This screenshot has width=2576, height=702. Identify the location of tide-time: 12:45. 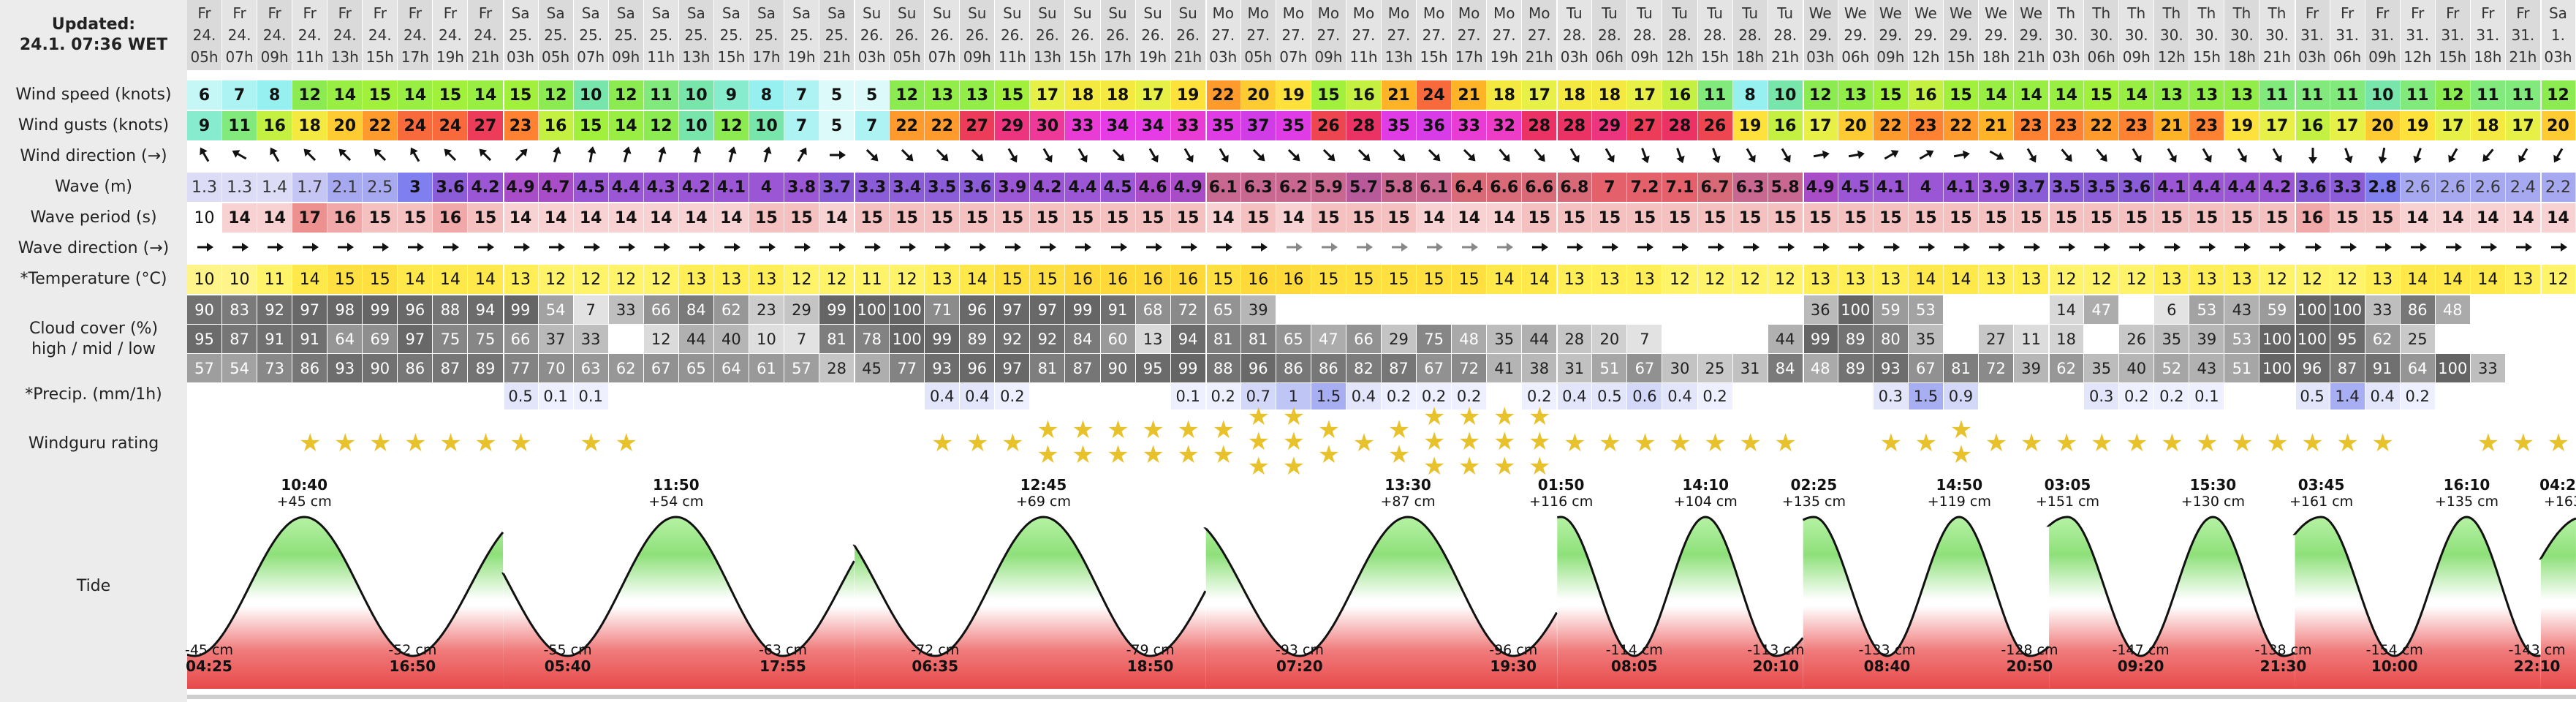
(1043, 485).